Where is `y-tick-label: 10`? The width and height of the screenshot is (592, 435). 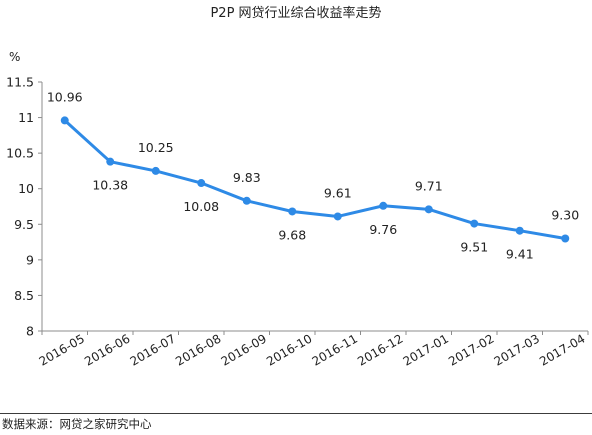 y-tick-label: 10 is located at coordinates (26, 188).